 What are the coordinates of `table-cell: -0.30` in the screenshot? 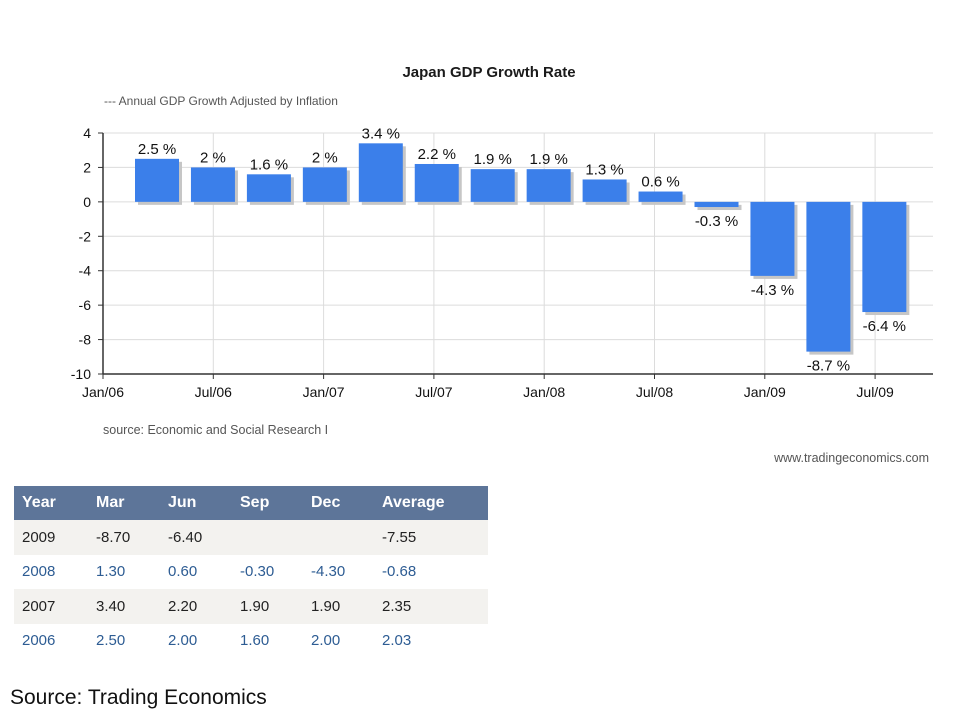 It's located at (267, 571).